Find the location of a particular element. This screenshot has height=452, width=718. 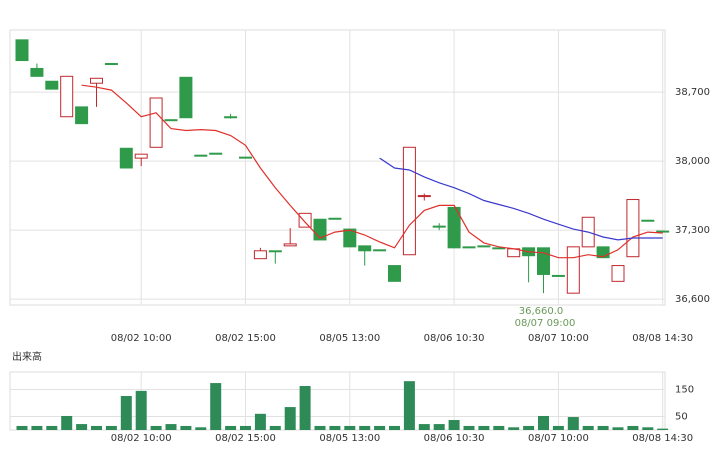

x-tick-label: 08/08 14:30 is located at coordinates (662, 438).